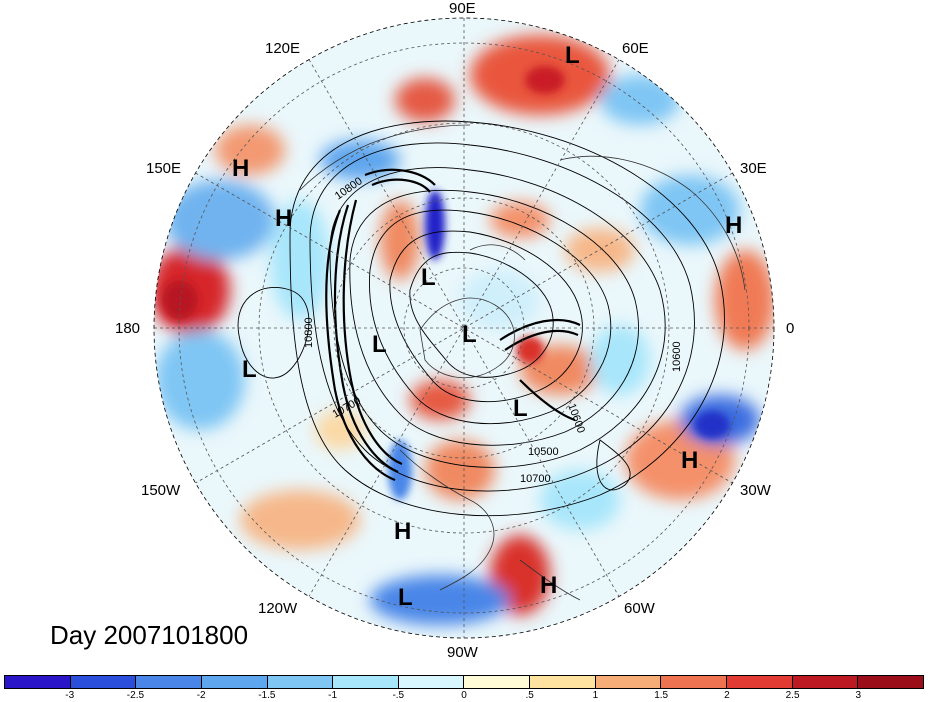 The image size is (928, 702). Describe the element at coordinates (149, 635) in the screenshot. I see `day-title: Day 2007101800` at that location.